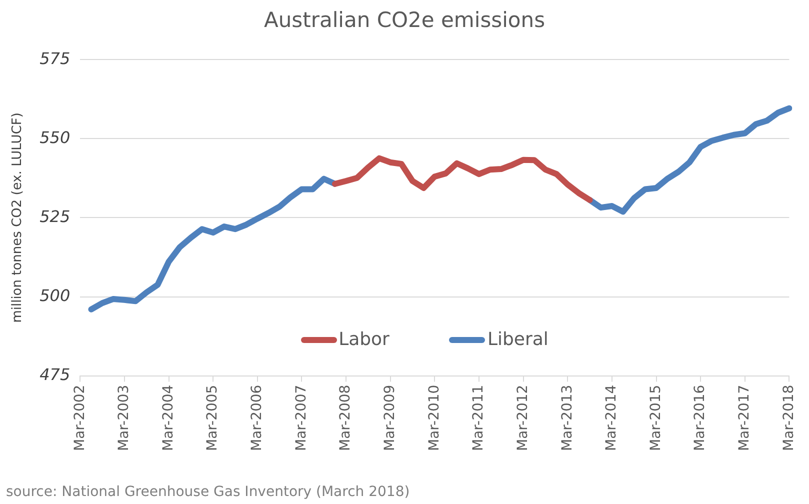 The width and height of the screenshot is (809, 504). What do you see at coordinates (700, 418) in the screenshot?
I see `x-tick-label: Mar-2016` at bounding box center [700, 418].